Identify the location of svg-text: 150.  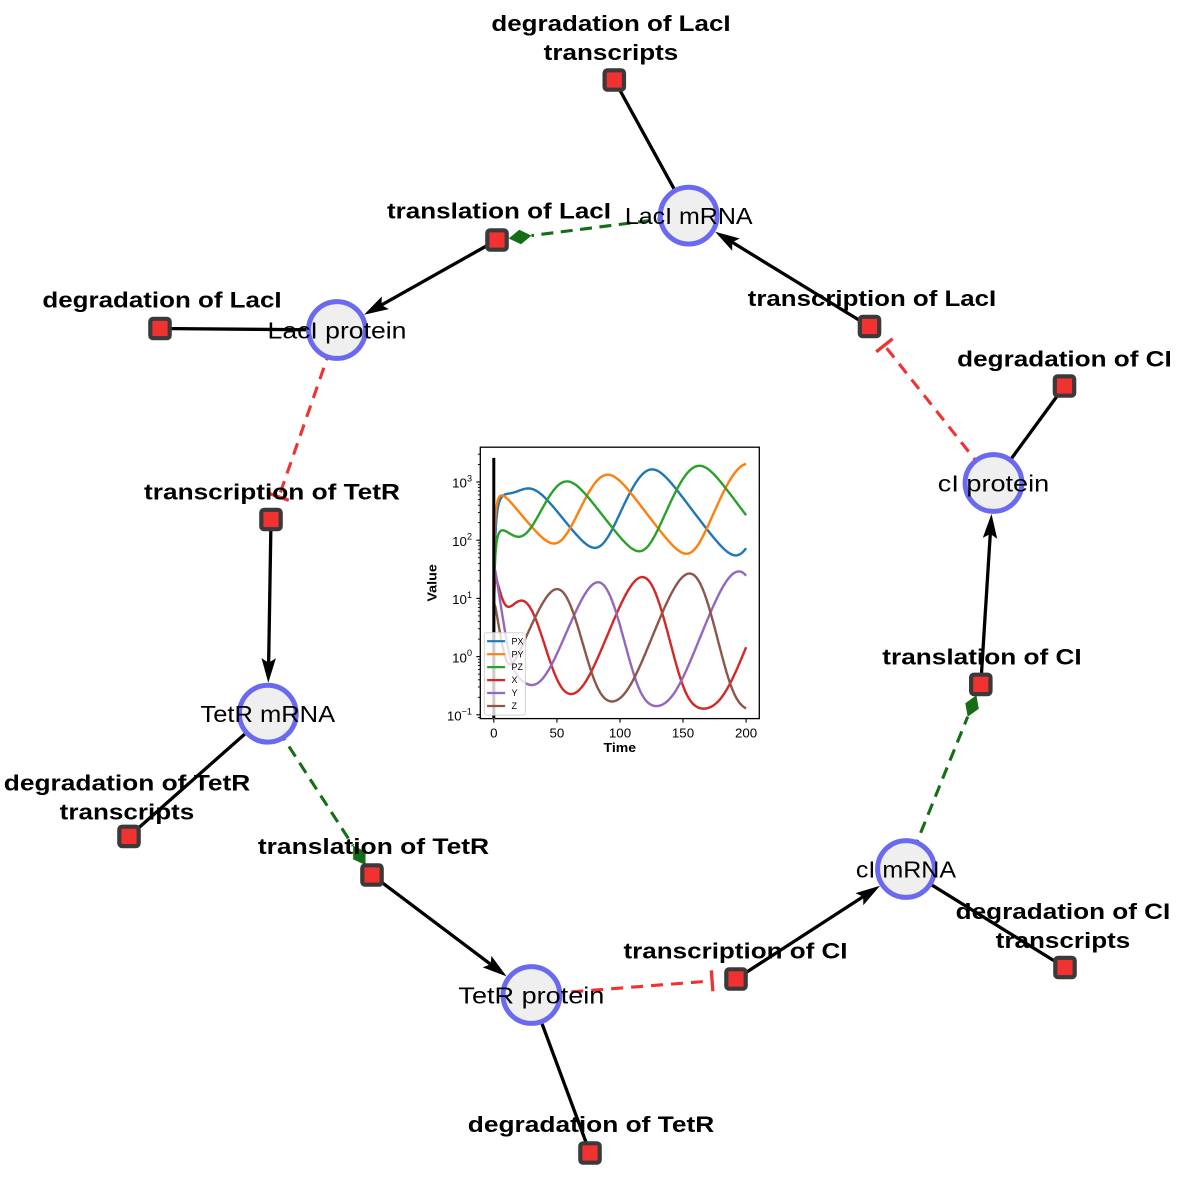
(683, 732).